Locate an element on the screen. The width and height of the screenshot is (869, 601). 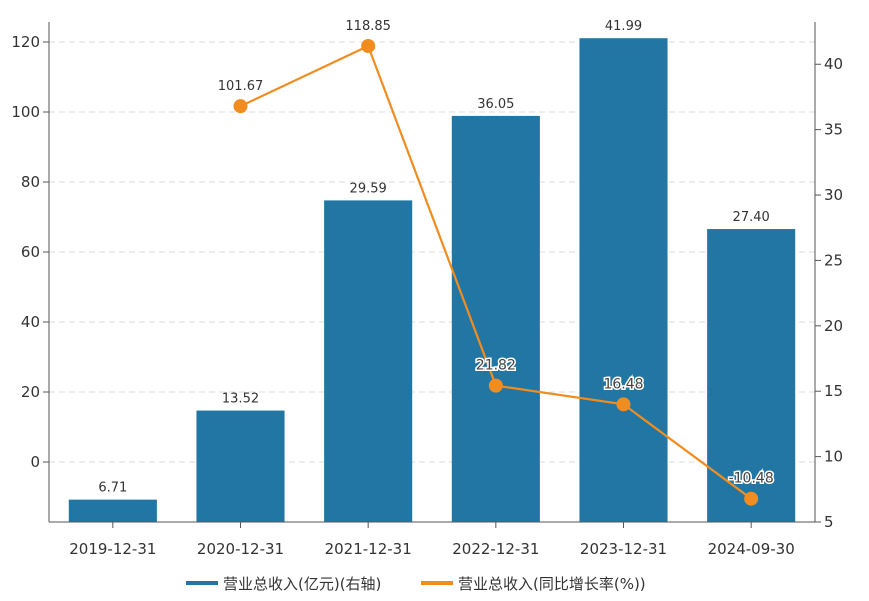
bar-data-label: 41.99 is located at coordinates (623, 26).